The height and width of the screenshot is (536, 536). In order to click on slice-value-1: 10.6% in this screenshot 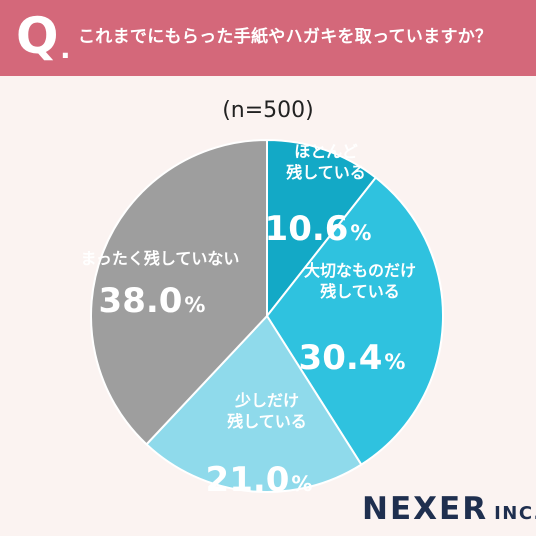, I will do `click(318, 229)`.